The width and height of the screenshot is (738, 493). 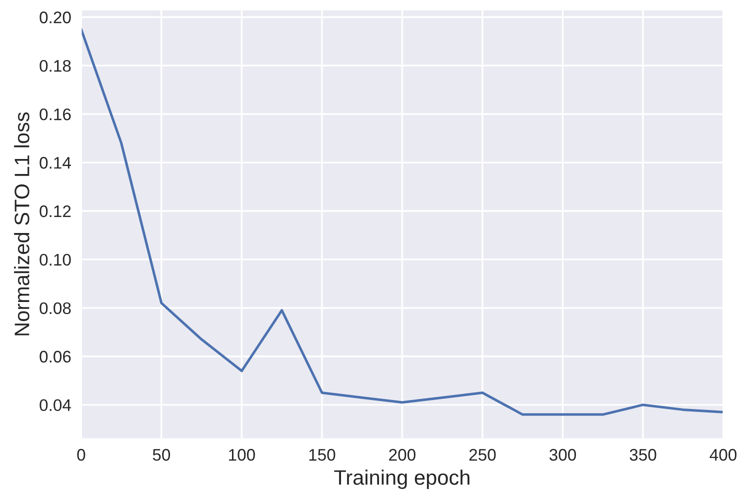 I want to click on x-tick-label: 200, so click(x=402, y=454).